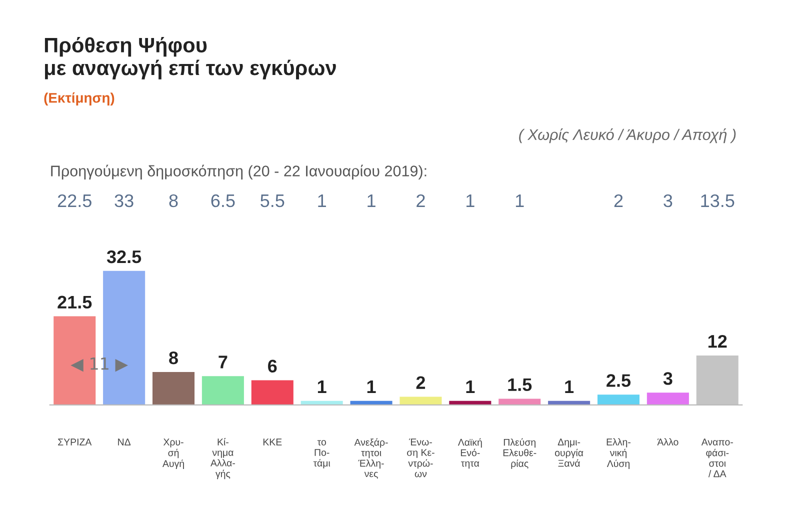 The image size is (792, 528). Describe the element at coordinates (420, 458) in the screenshot. I see `x-tick-label: Ένω- ση Κε- ντρώ- ων` at that location.